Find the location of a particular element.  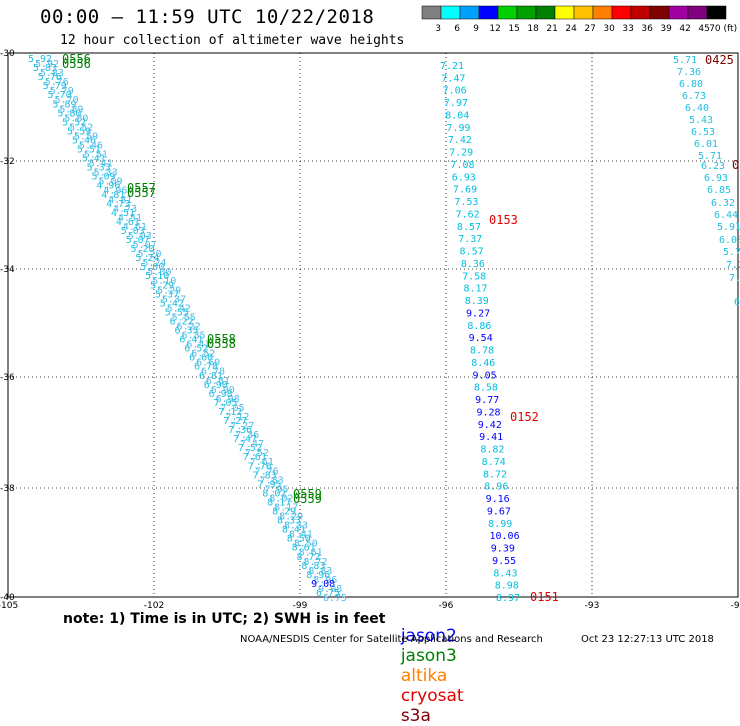

wave-height-value: 7.12 is located at coordinates (237, 417).